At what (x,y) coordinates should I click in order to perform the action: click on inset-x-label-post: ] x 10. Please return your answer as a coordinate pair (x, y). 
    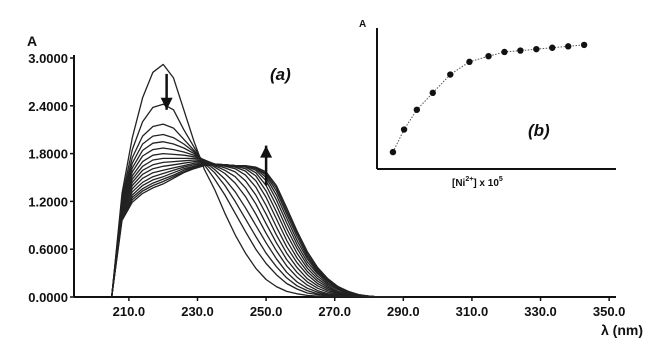
    Looking at the image, I should click on (486, 183).